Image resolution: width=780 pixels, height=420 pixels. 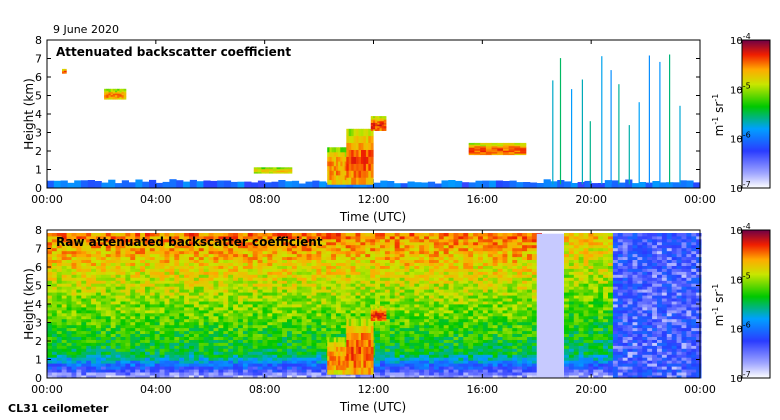 I want to click on heatmap-cell-1912, so click(x=241, y=374).